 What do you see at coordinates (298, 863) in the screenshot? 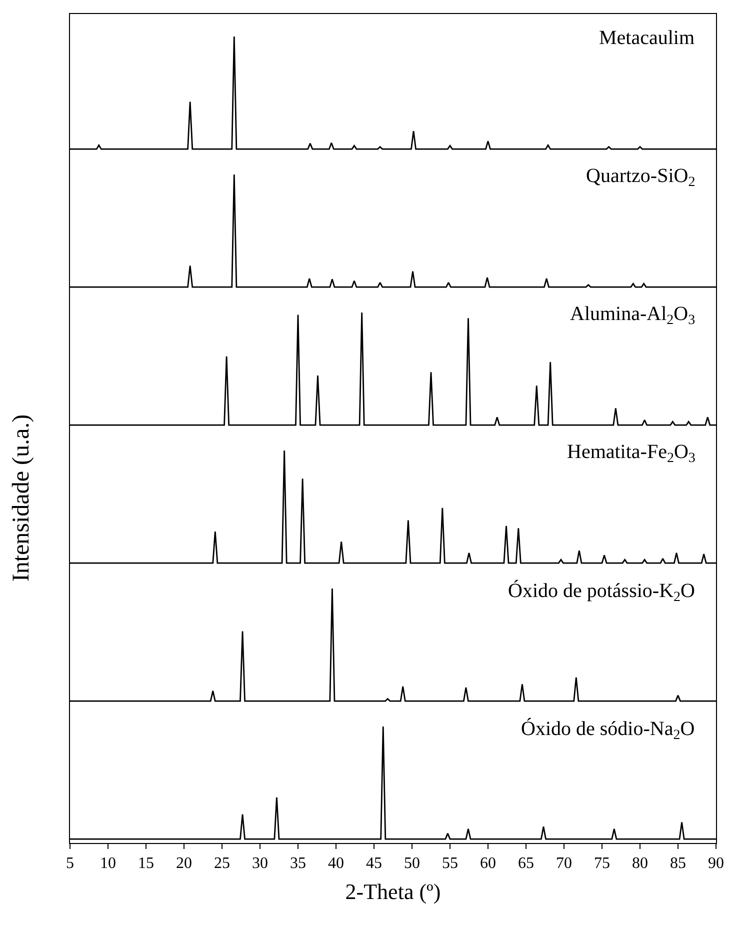
I see `x-tick-label: 35` at bounding box center [298, 863].